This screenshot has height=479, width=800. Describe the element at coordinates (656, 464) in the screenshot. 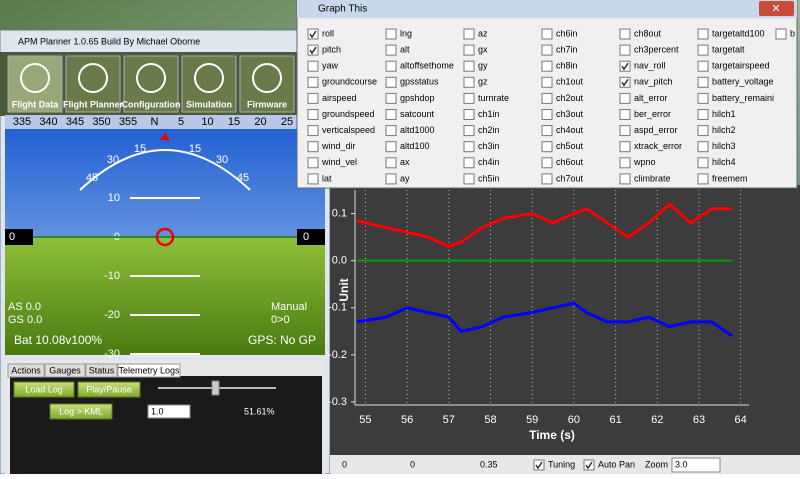

I see `zoom-label: Zoom` at that location.